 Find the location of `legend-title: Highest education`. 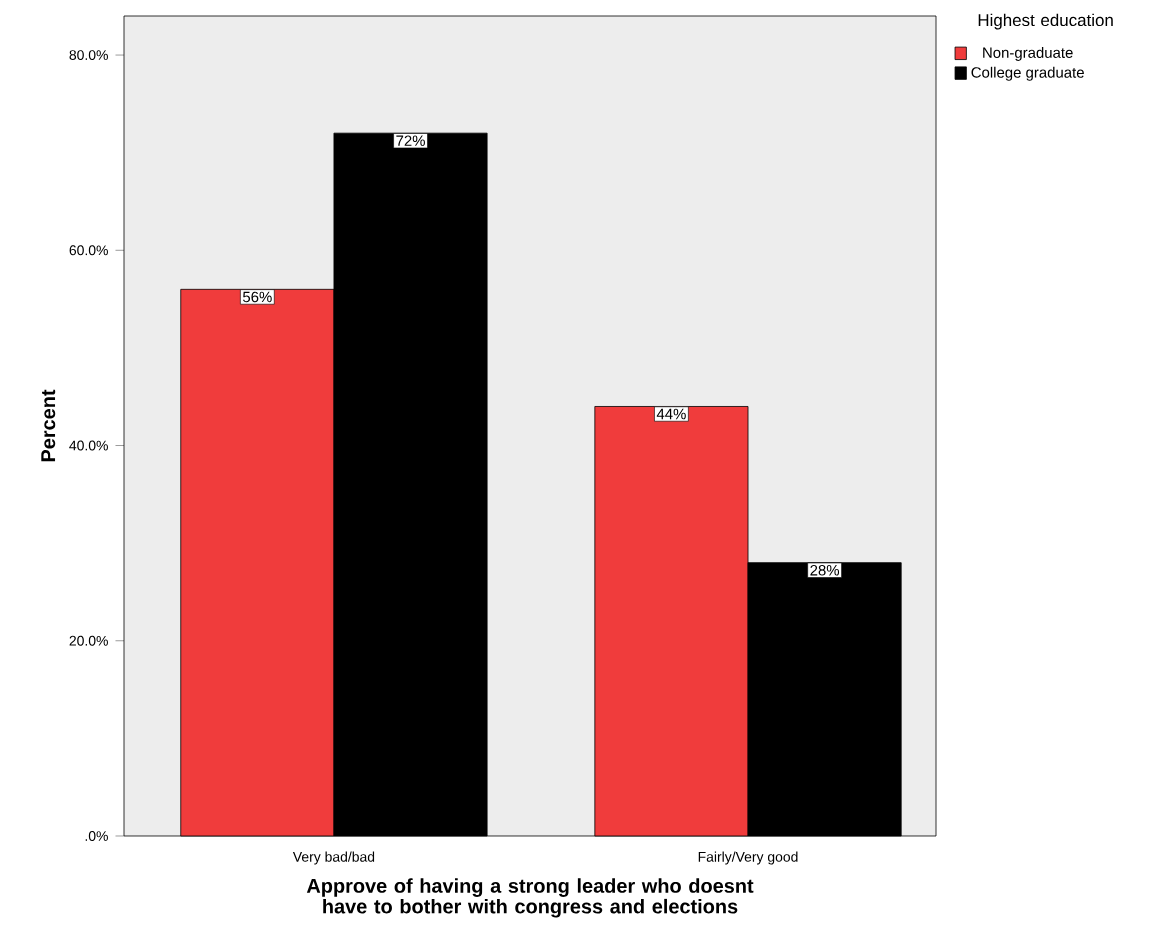

legend-title: Highest education is located at coordinates (1045, 21).